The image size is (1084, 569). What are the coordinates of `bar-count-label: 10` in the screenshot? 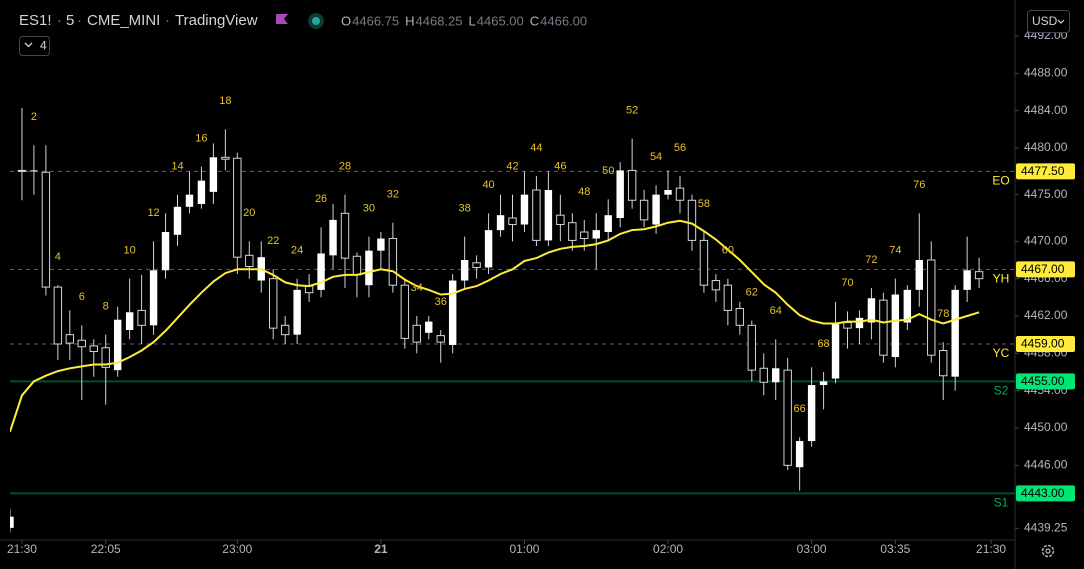 It's located at (130, 251).